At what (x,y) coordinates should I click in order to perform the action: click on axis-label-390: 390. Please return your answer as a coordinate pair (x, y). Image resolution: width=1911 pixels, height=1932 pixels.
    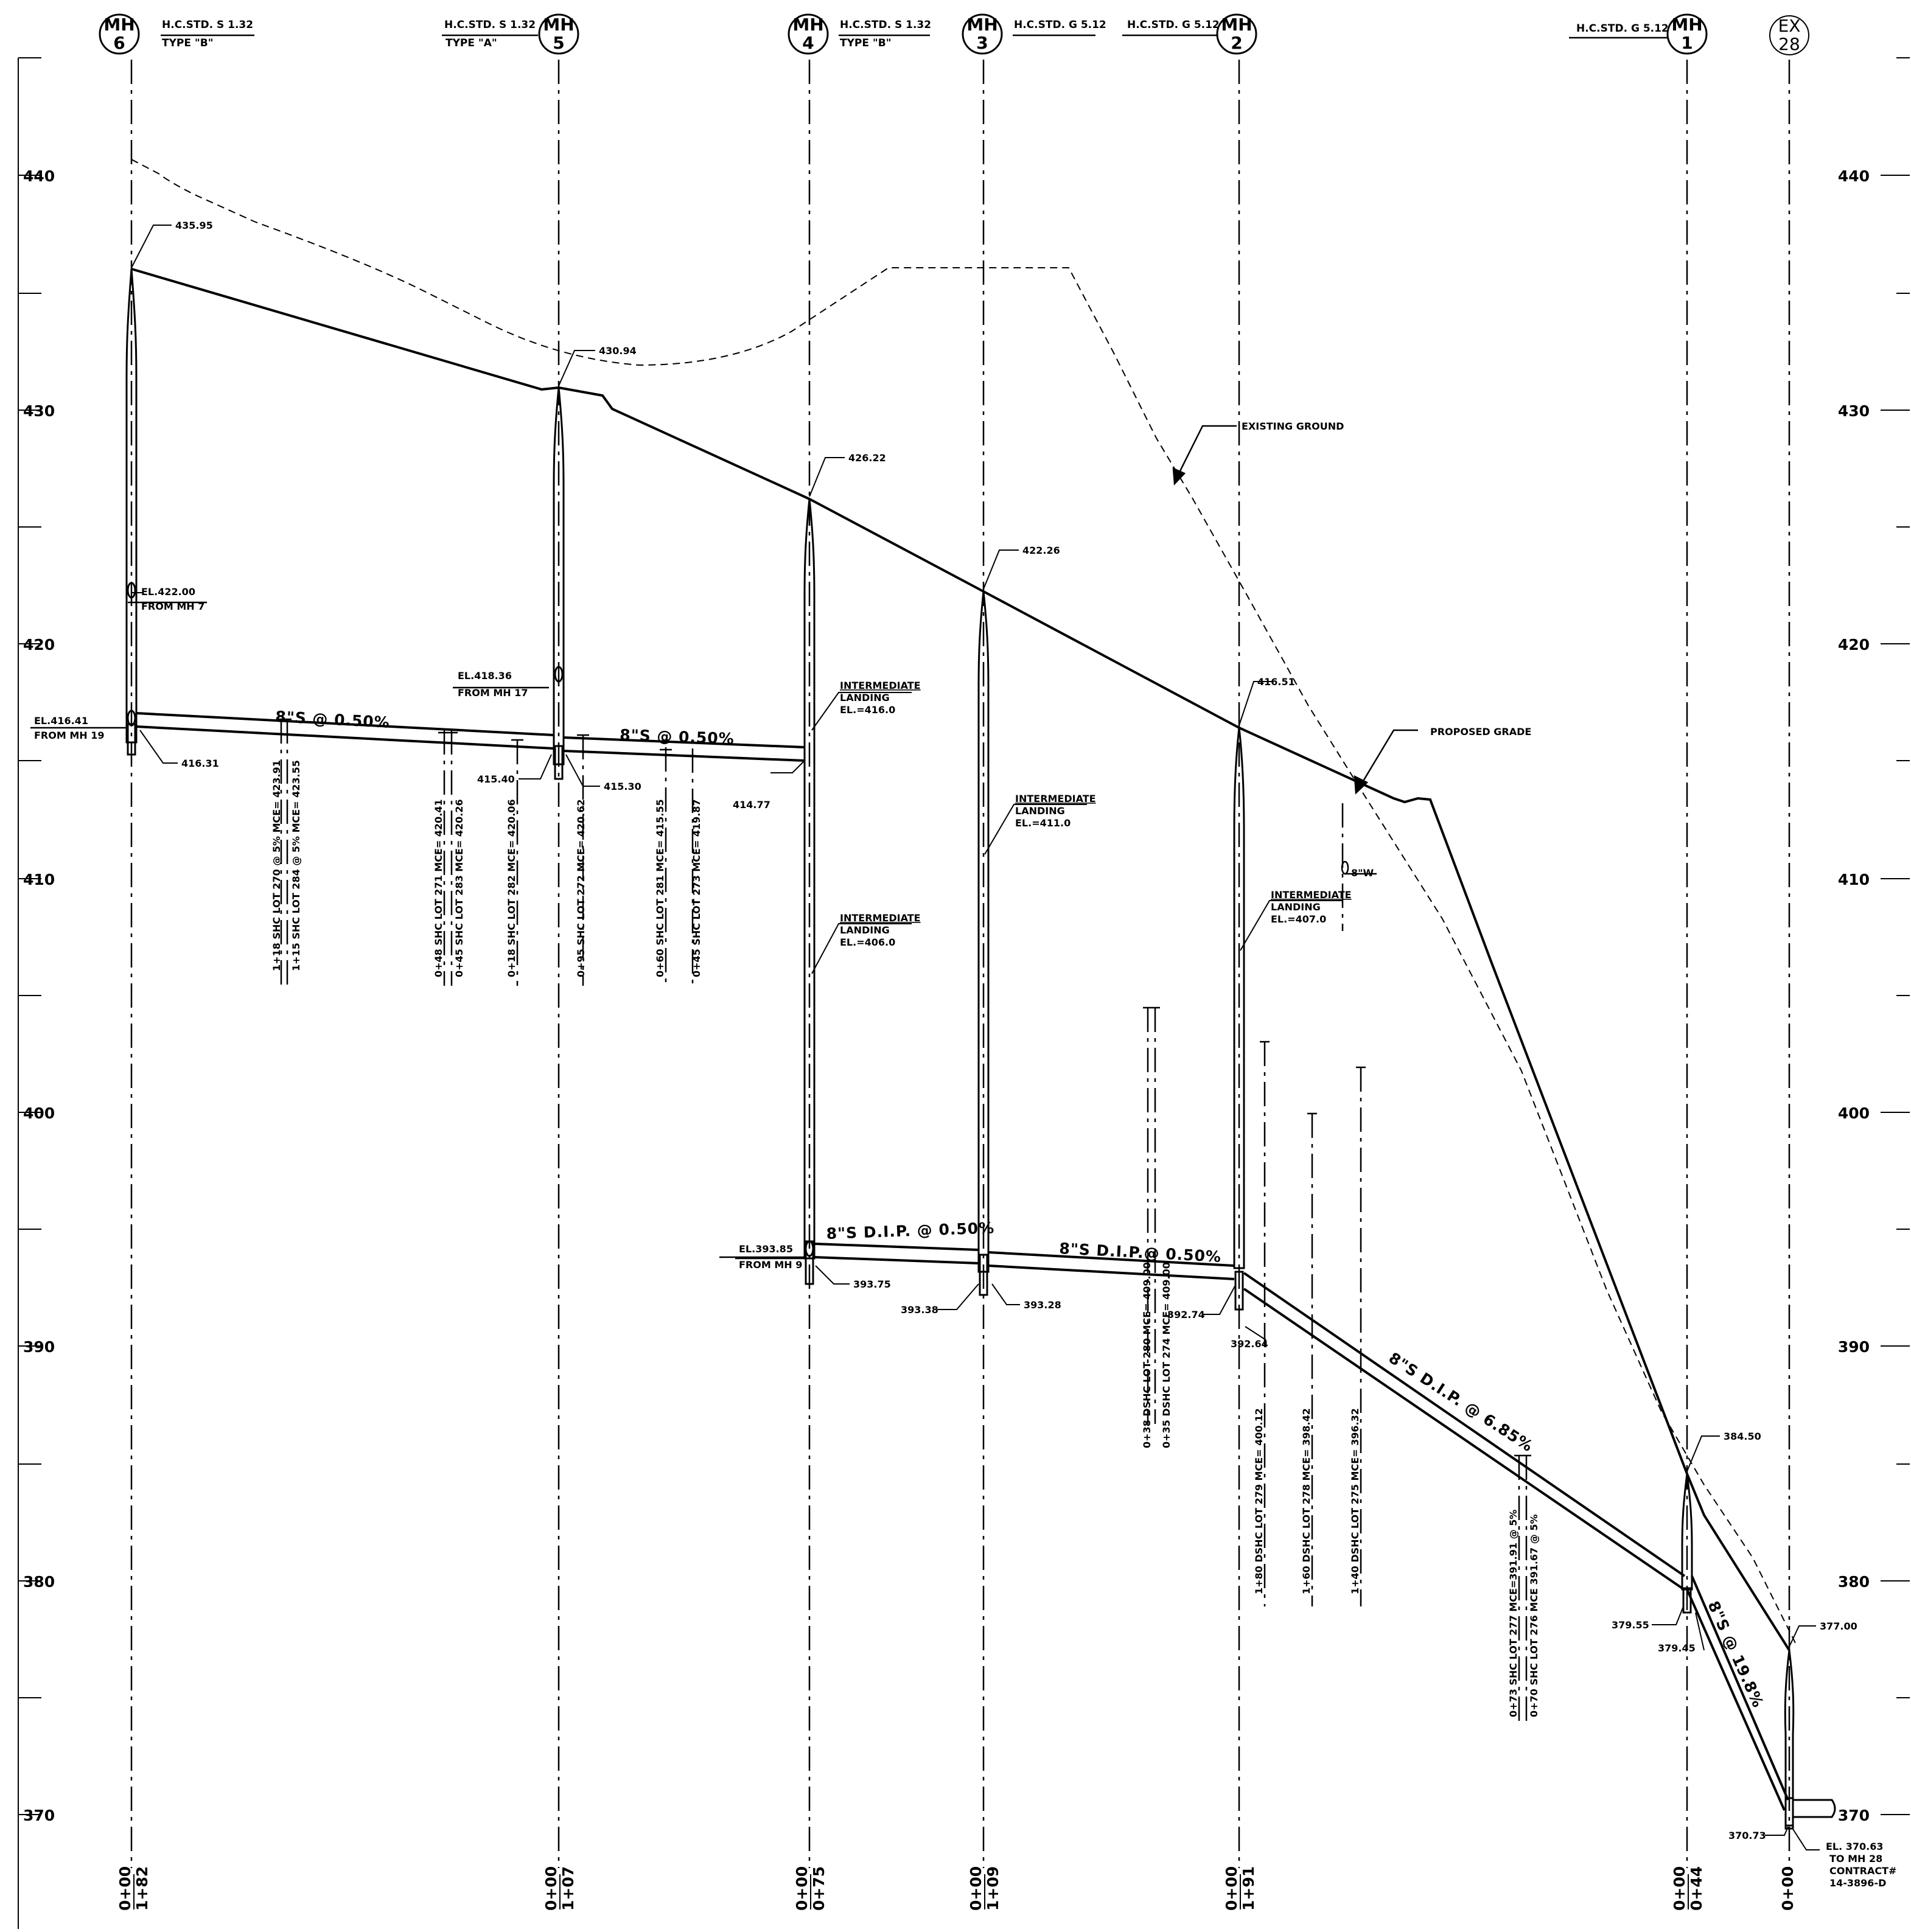
    Looking at the image, I should click on (39, 1347).